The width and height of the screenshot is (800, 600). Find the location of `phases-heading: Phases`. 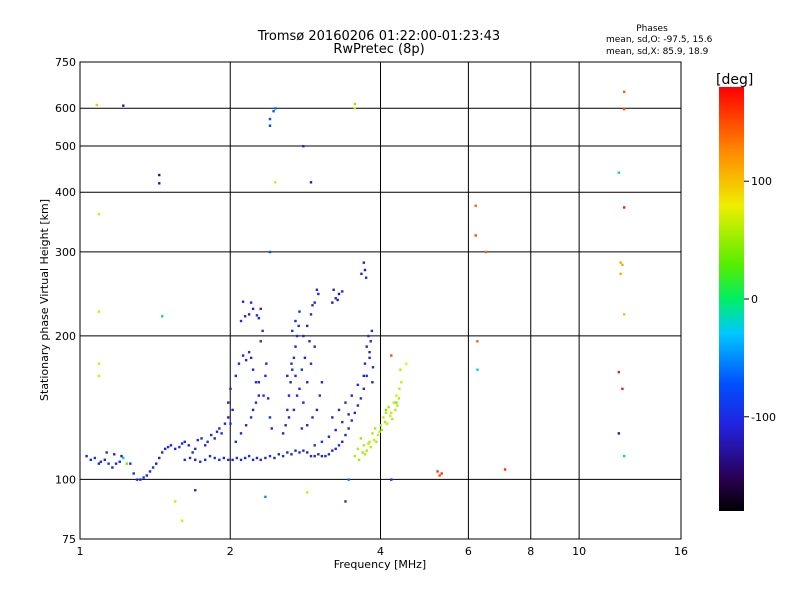

phases-heading: Phases is located at coordinates (652, 29).